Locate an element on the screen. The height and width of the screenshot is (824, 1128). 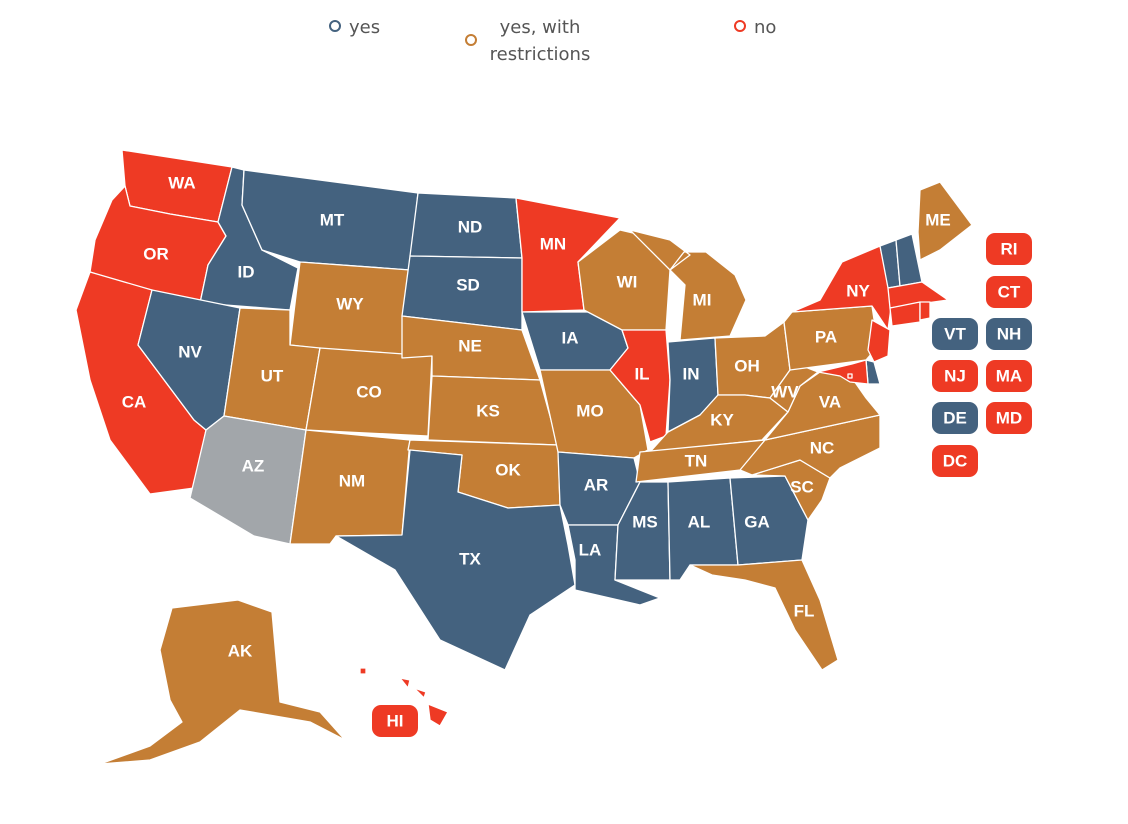
legend-item-no: no is located at coordinates (755, 27).